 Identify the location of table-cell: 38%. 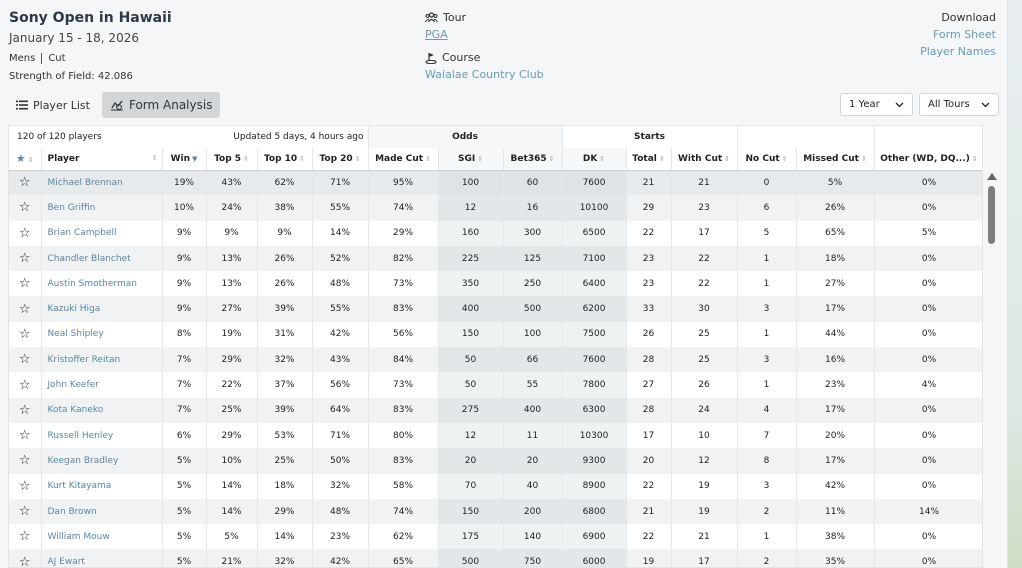
(285, 208).